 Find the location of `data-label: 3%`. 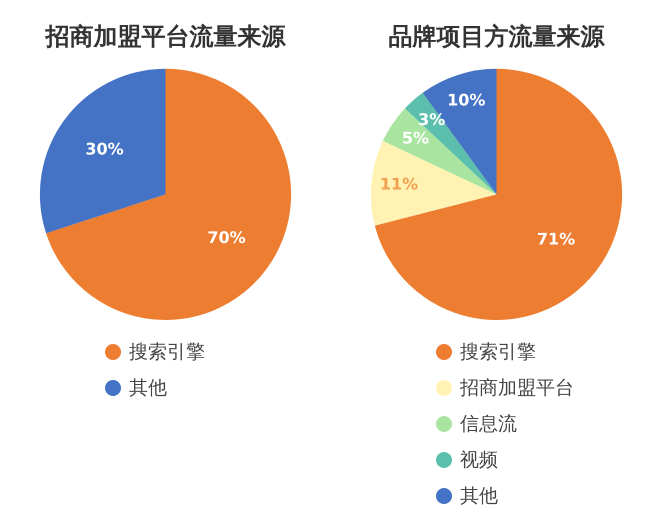

data-label: 3% is located at coordinates (432, 120).